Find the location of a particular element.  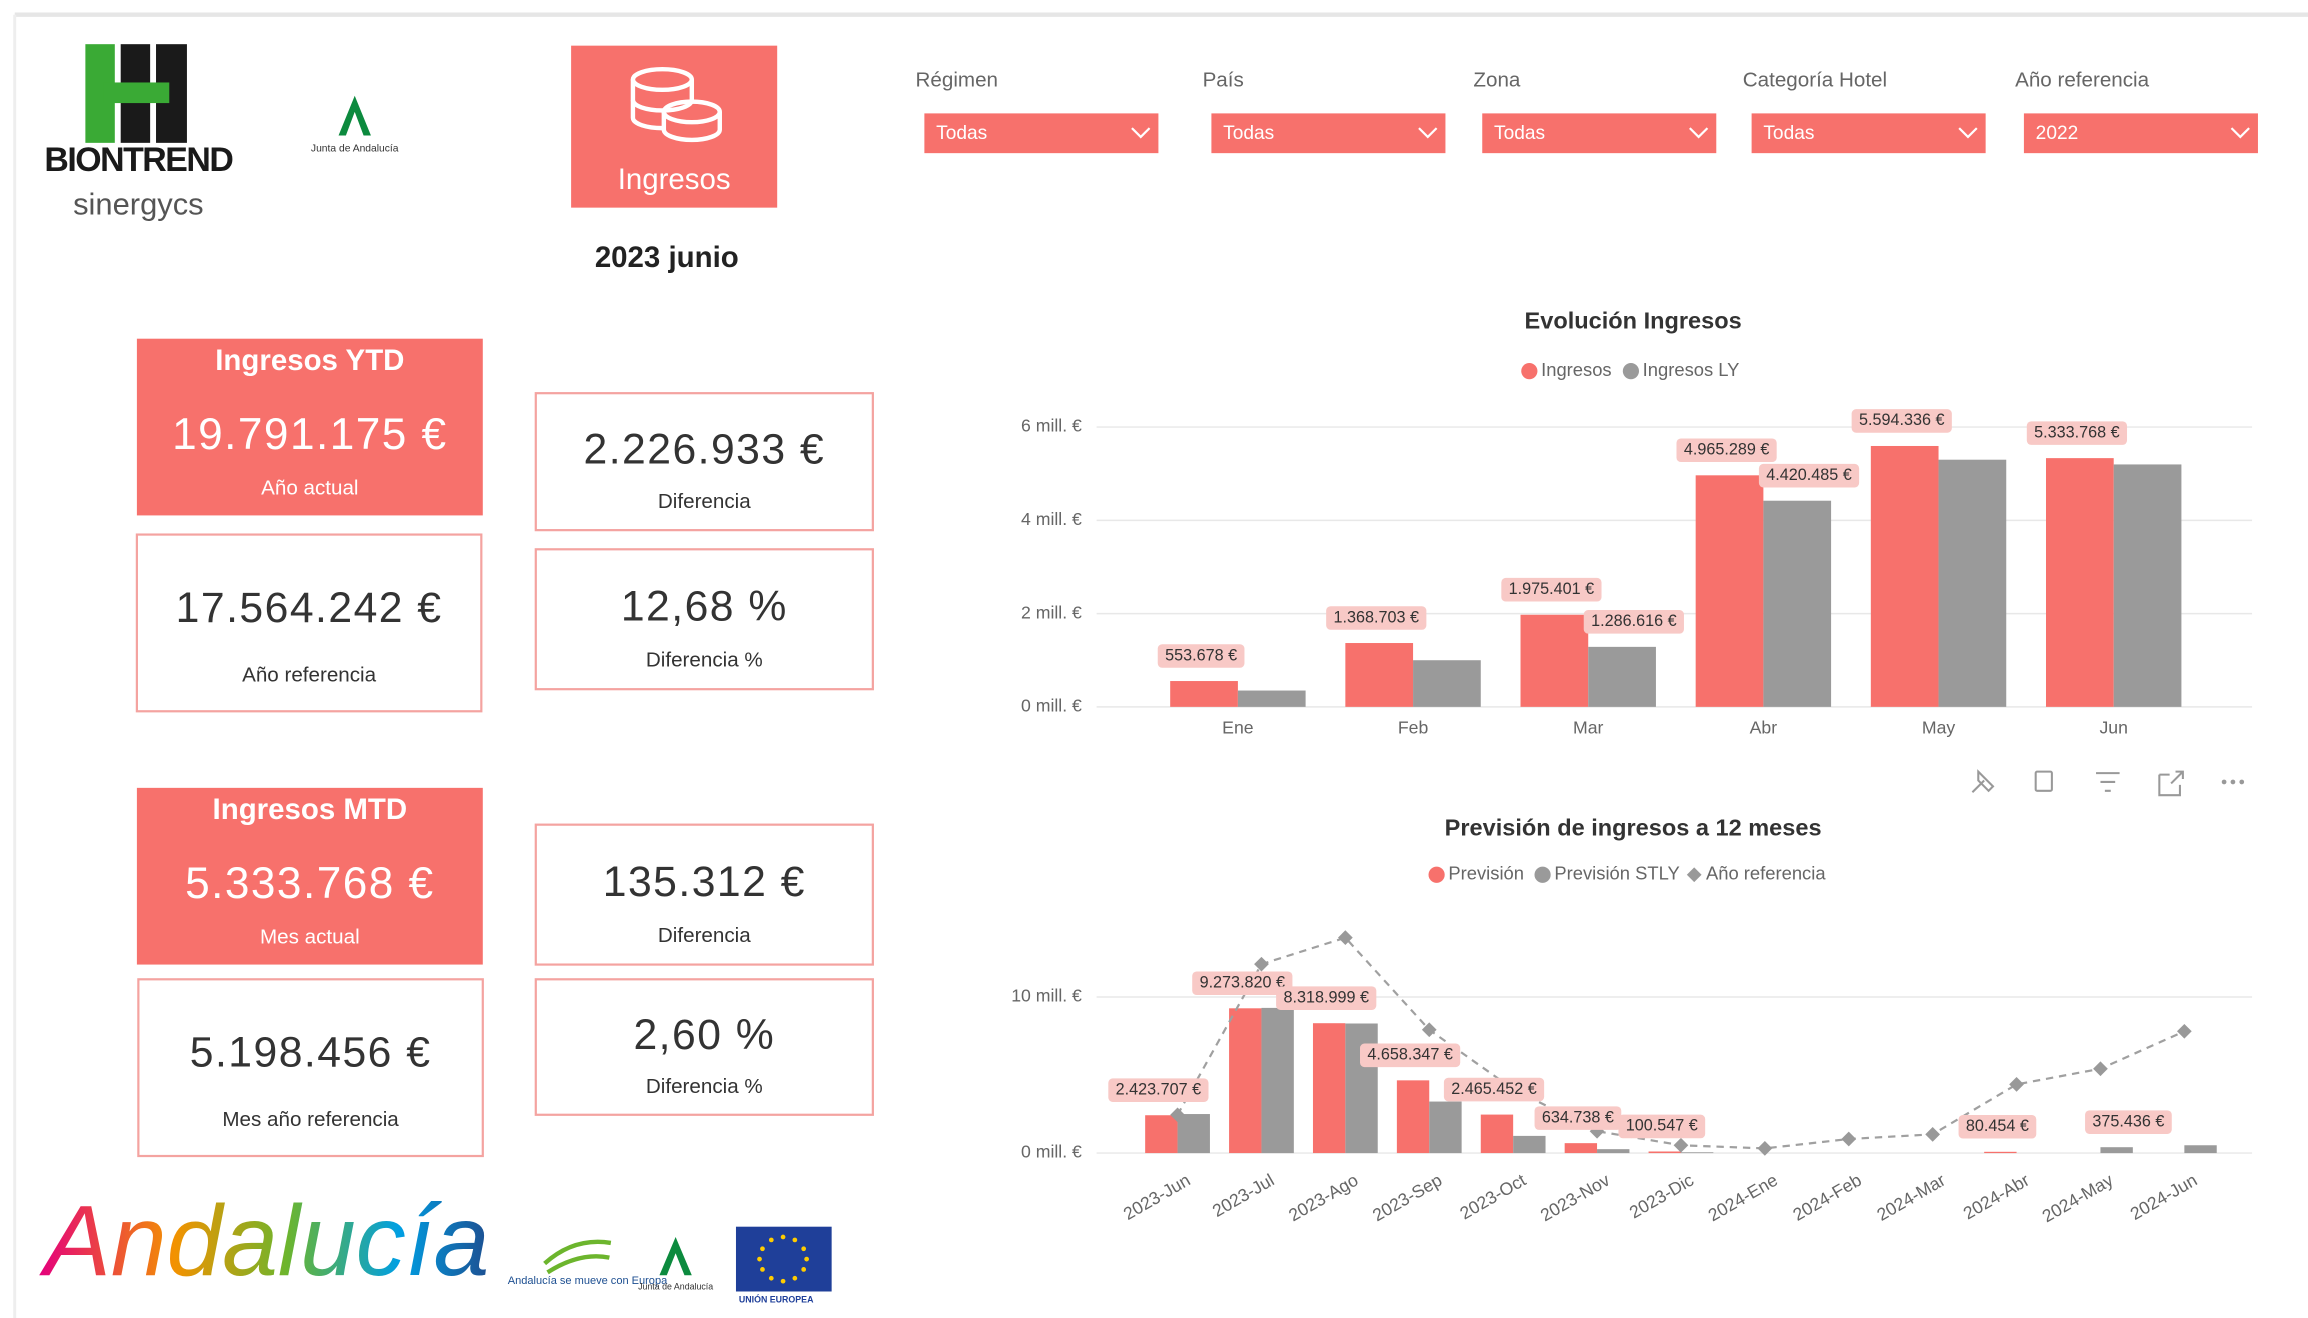

kpi-card-main is located at coordinates (309, 876).